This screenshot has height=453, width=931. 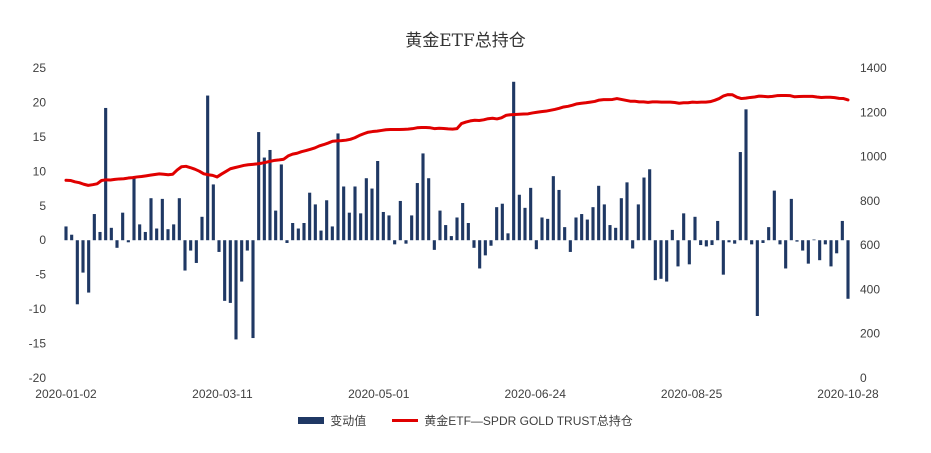 I want to click on left-tick-label: -5, so click(x=40, y=275).